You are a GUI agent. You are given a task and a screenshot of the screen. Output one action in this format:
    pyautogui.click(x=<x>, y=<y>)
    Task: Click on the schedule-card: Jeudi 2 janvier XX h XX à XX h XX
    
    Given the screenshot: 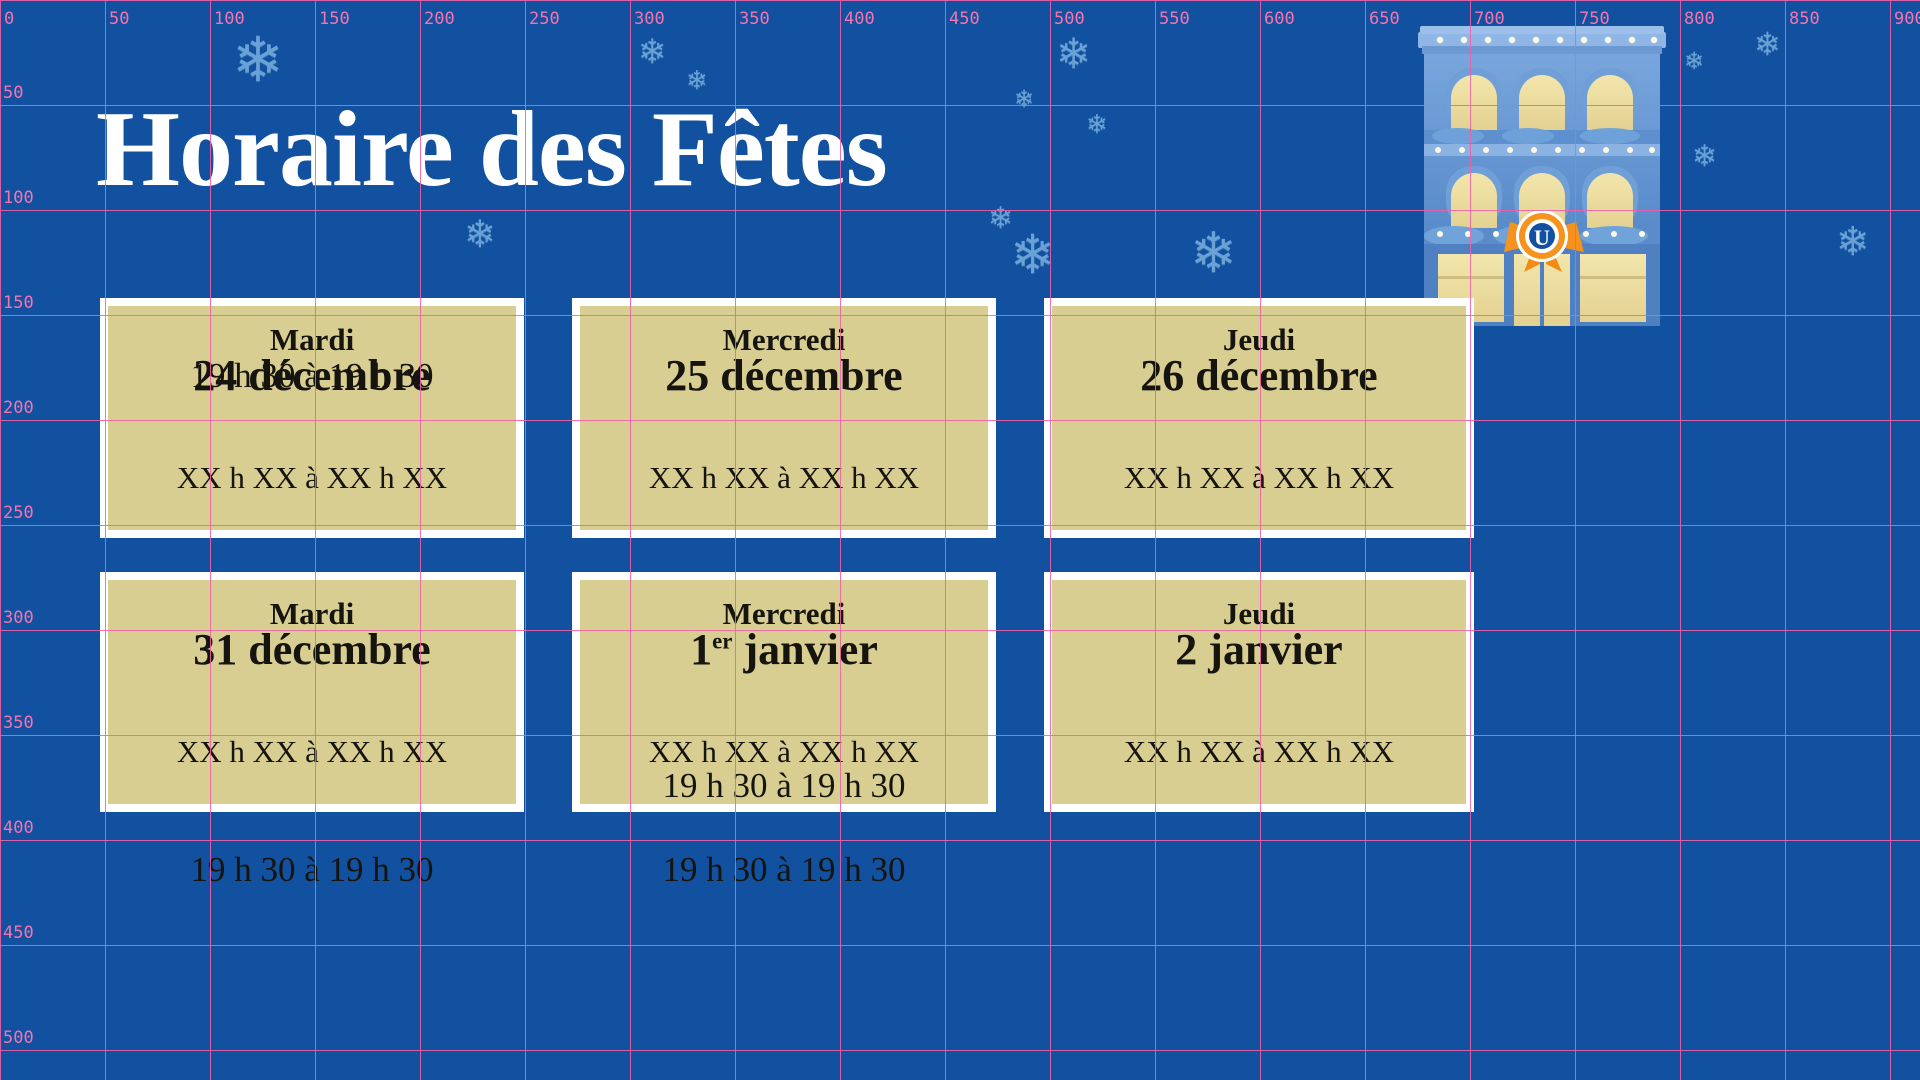 What is the action you would take?
    pyautogui.click(x=1259, y=692)
    